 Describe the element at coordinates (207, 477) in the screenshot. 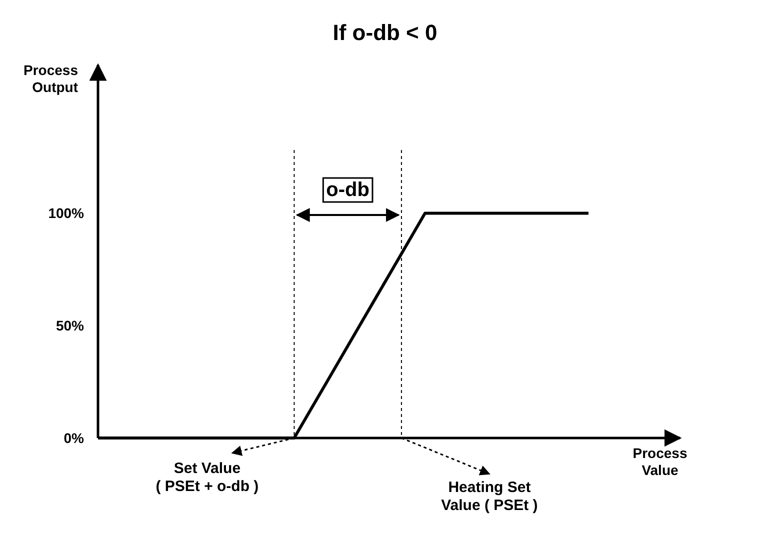

I see `text: Set Value ( PSEt + o-db )` at that location.